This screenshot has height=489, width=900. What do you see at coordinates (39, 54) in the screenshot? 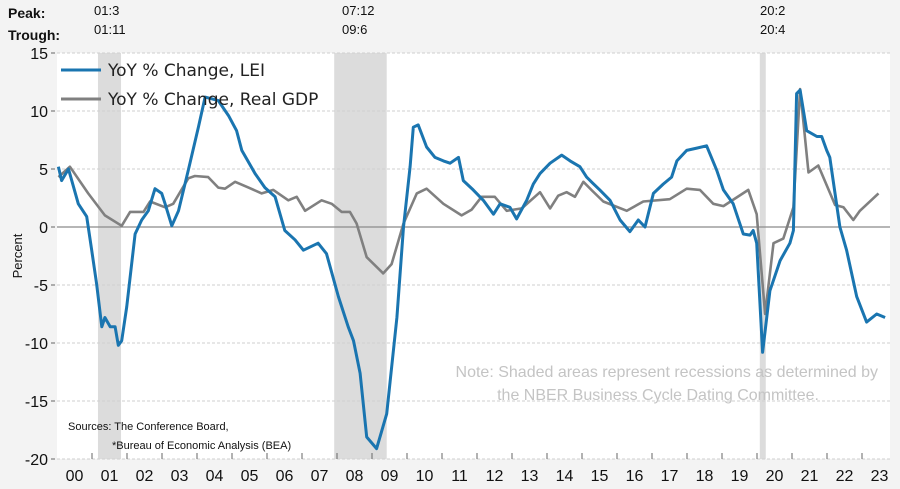
I see `y-tick-label: 15` at bounding box center [39, 54].